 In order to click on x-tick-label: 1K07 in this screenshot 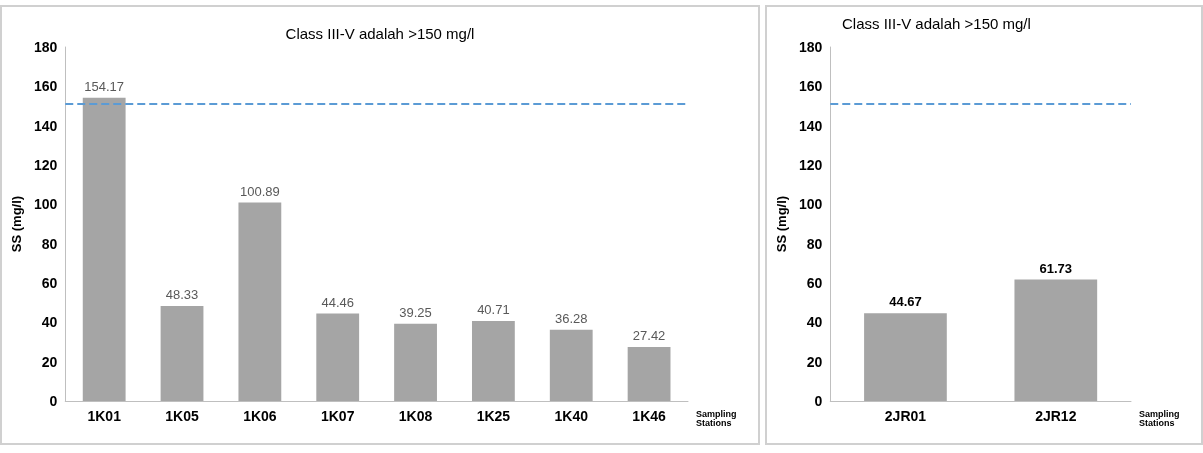, I will do `click(337, 416)`.